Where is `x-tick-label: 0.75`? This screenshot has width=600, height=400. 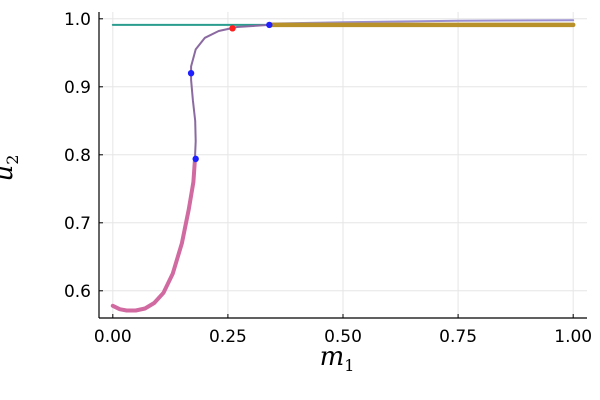
x-tick-label: 0.75 is located at coordinates (458, 337).